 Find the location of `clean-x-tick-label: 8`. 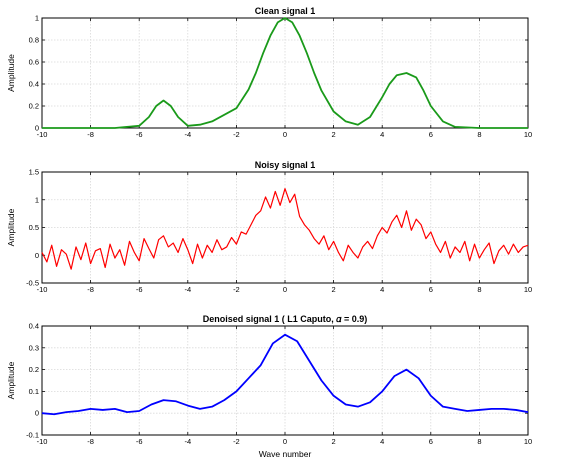

clean-x-tick-label: 8 is located at coordinates (479, 134).